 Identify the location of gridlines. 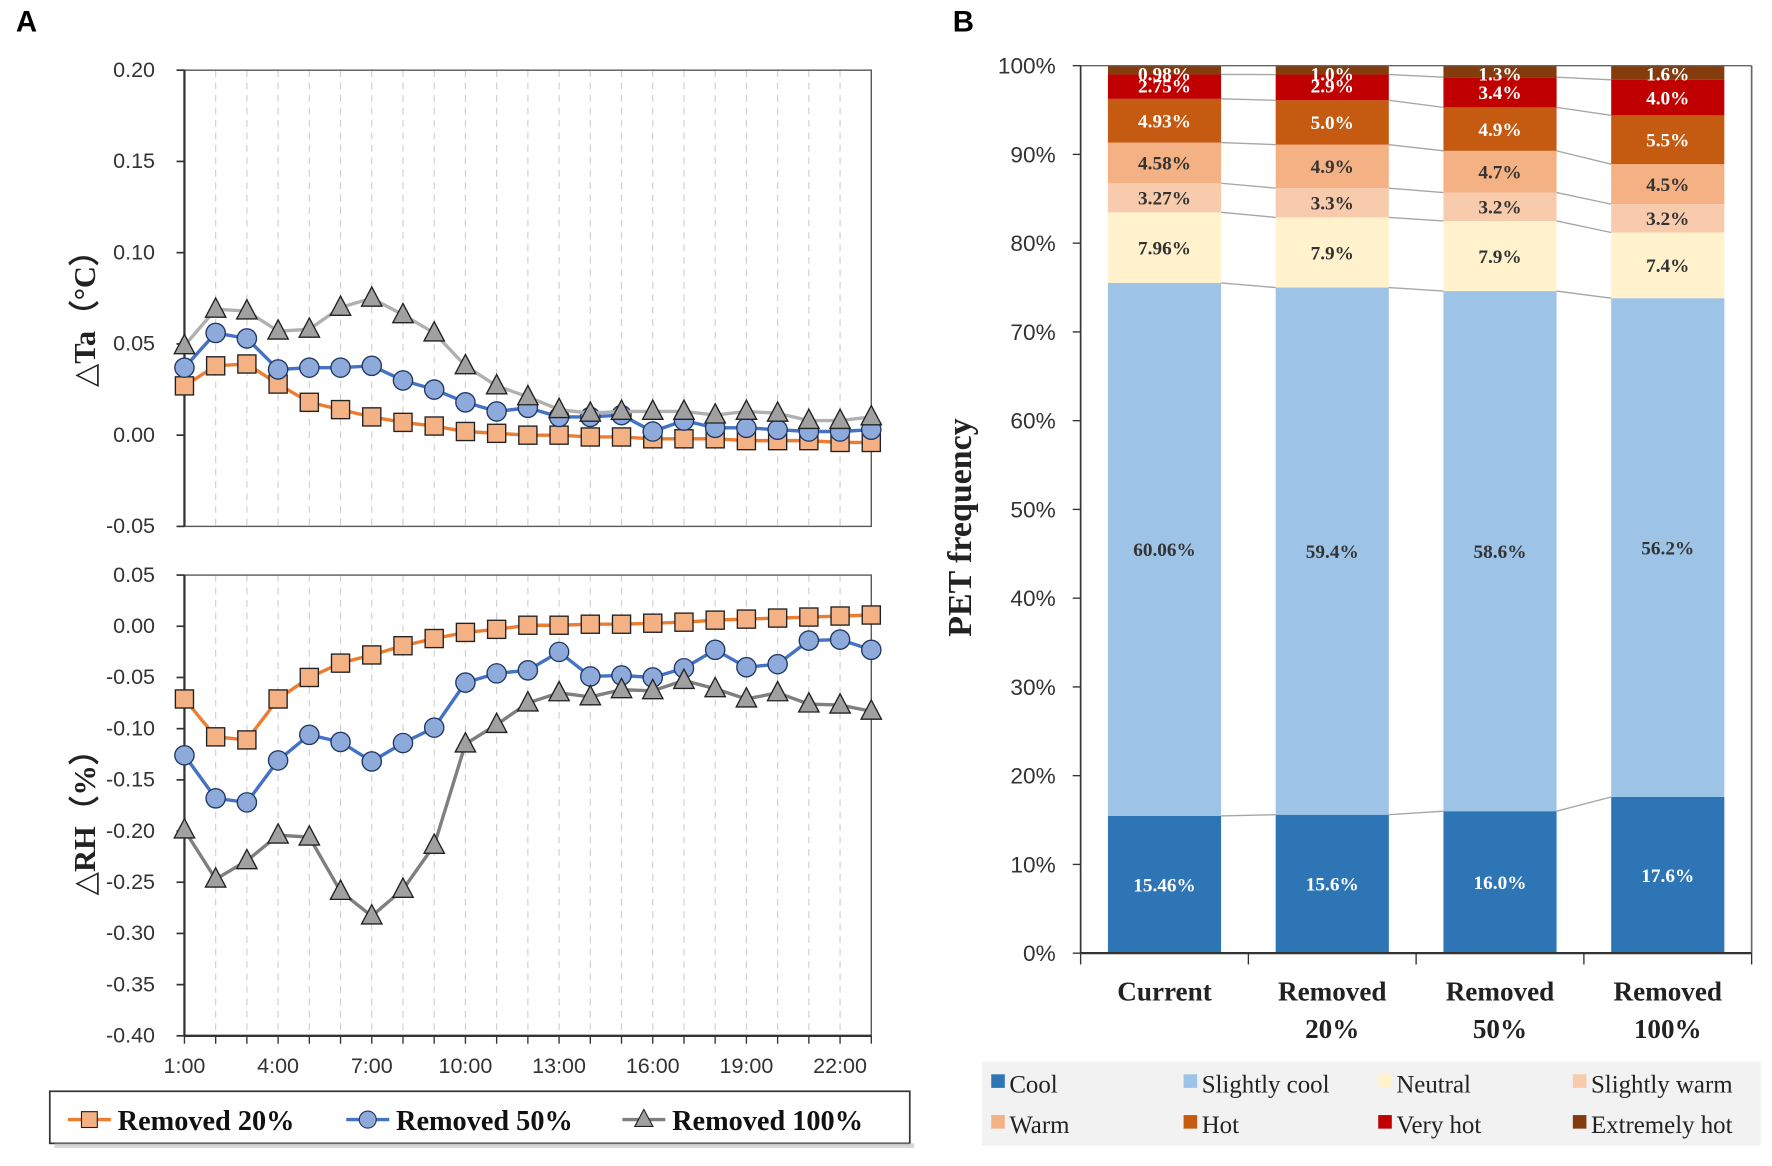
(528, 298).